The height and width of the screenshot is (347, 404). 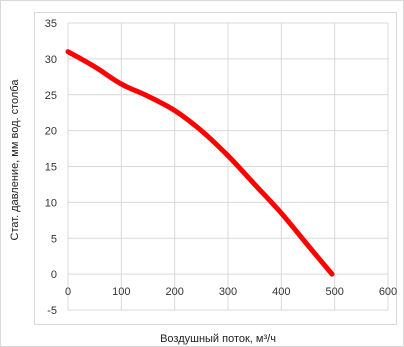 What do you see at coordinates (54, 239) in the screenshot?
I see `y-tick-label: 5` at bounding box center [54, 239].